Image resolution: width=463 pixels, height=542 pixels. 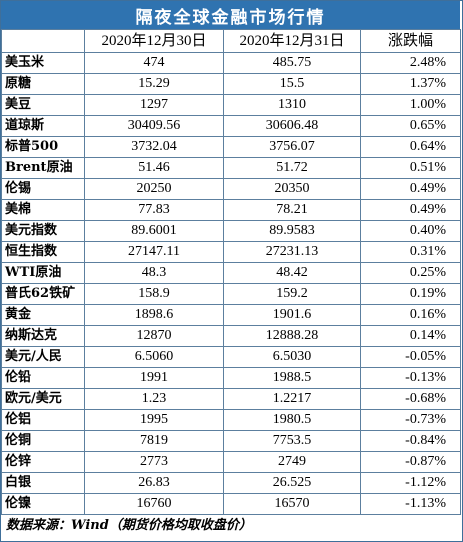 I want to click on row-name: Brent原油, so click(x=43, y=168).